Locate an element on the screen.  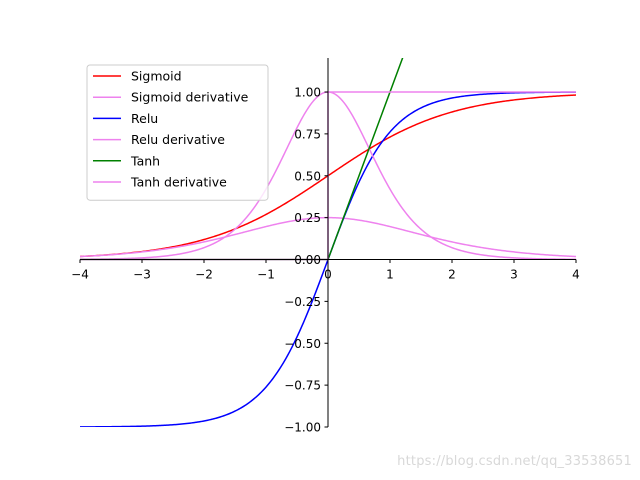
y-tick-label: −0.50 is located at coordinates (302, 344).